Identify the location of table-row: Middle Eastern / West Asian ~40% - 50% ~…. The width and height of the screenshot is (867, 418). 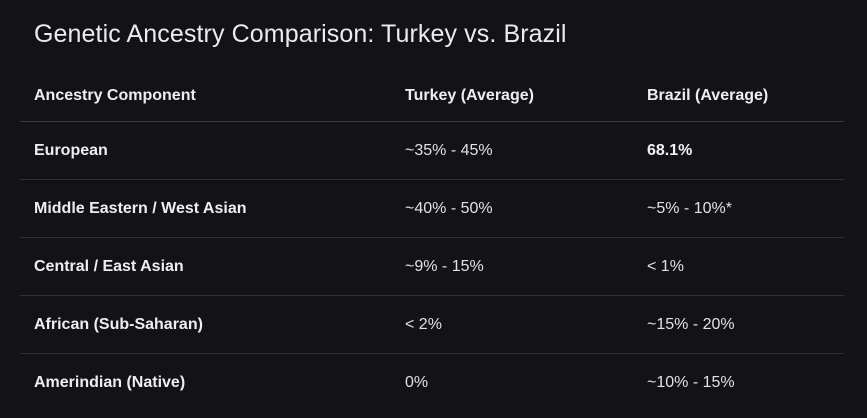
(432, 209).